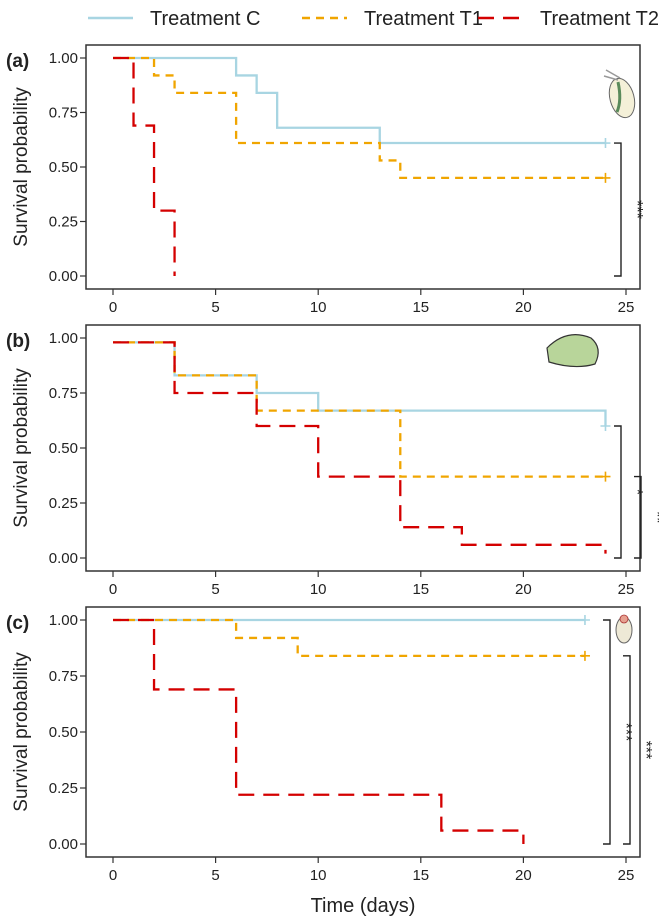 The height and width of the screenshot is (922, 659). Describe the element at coordinates (363, 906) in the screenshot. I see `x-axis-label: Time (days)` at that location.